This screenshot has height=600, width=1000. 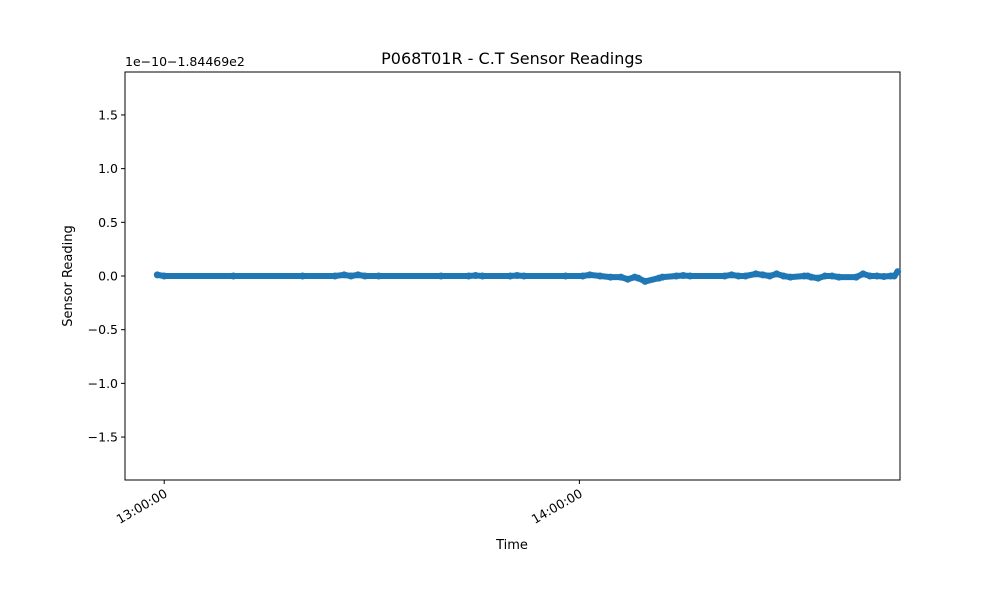 I want to click on x-axis-ticks: 13:00:00 14:00:00, so click(x=349, y=503).